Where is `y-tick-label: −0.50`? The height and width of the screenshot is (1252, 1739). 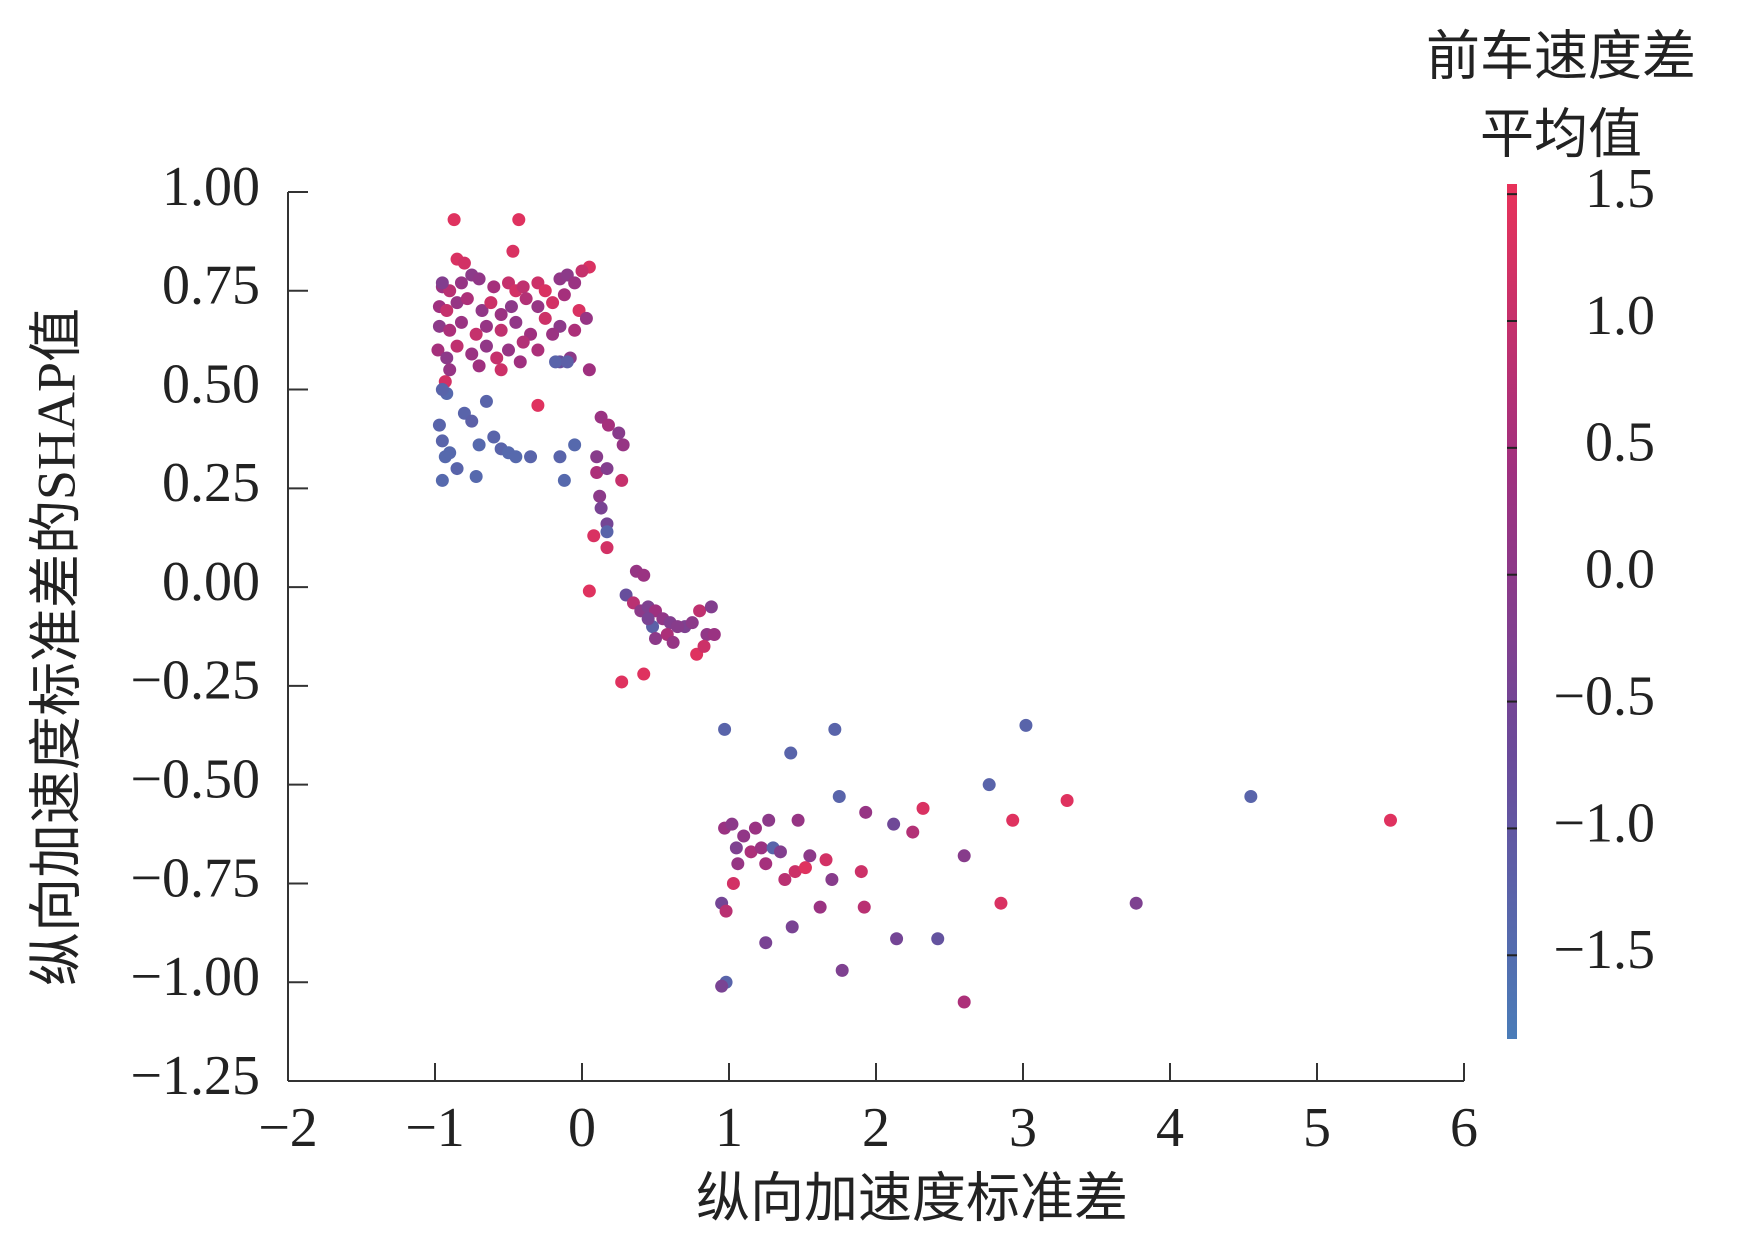
y-tick-label: −0.50 is located at coordinates (195, 780).